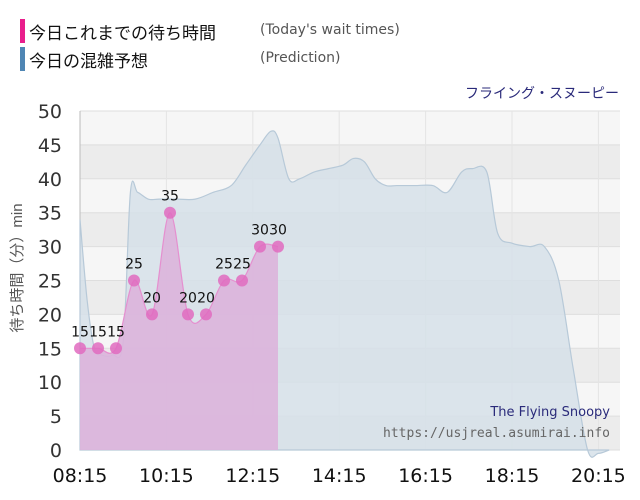 This screenshot has width=640, height=500. I want to click on y-tick-label: 0, so click(56, 451).